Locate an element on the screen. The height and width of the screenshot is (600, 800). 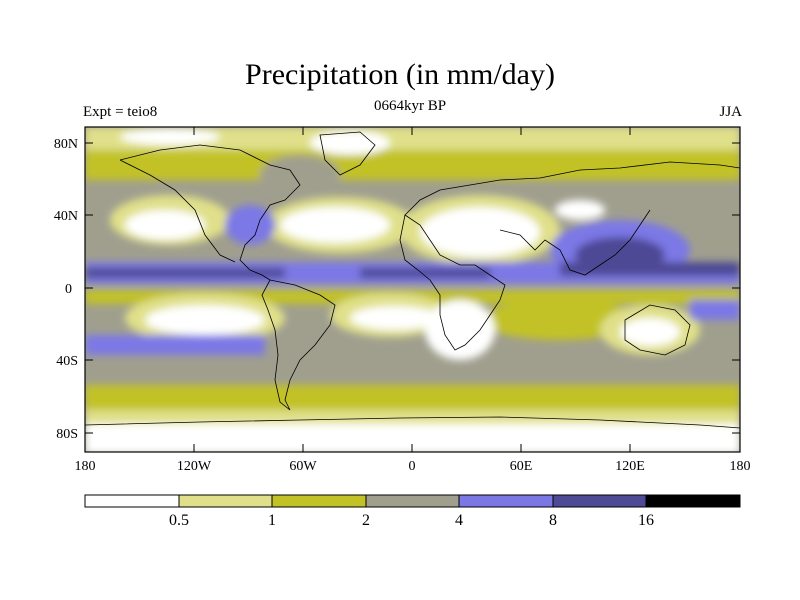
period-label: 0664kyr BP is located at coordinates (410, 106).